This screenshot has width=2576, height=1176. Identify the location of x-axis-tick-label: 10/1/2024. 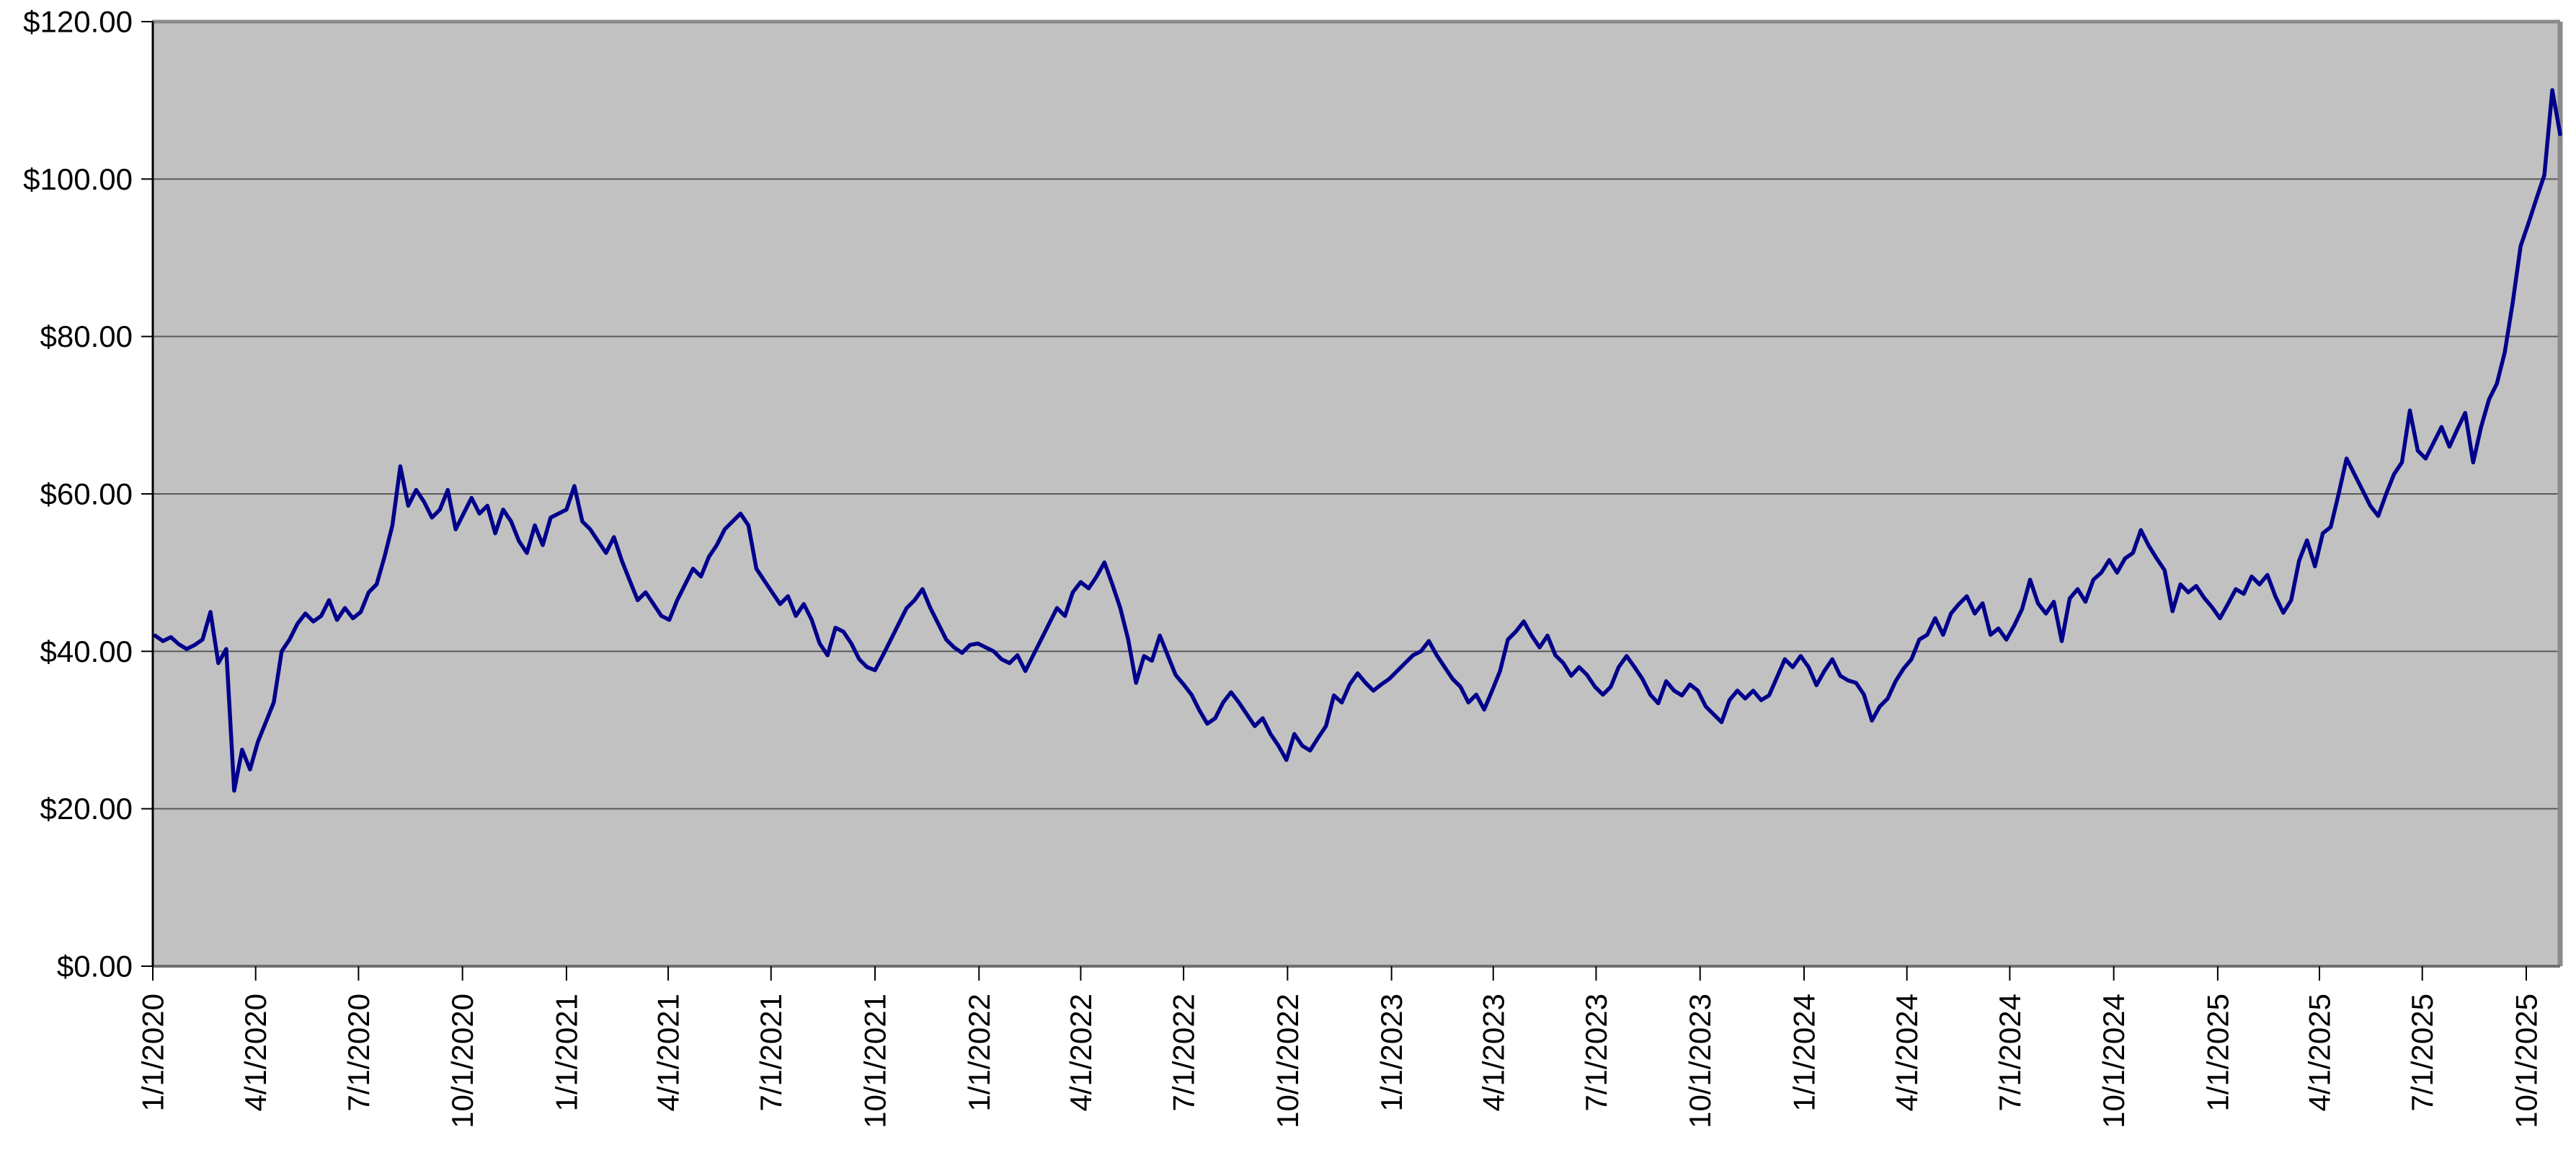
(2114, 1061).